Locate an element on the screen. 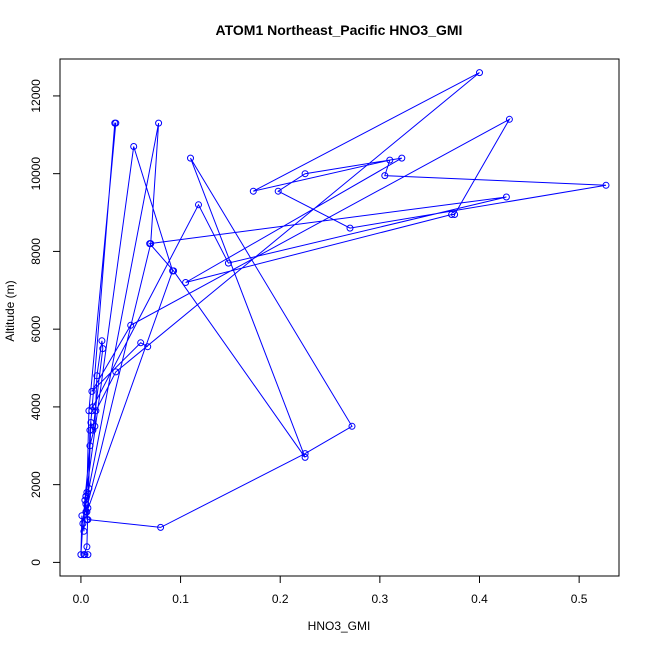  x-tick-label: 0.5 is located at coordinates (579, 599).